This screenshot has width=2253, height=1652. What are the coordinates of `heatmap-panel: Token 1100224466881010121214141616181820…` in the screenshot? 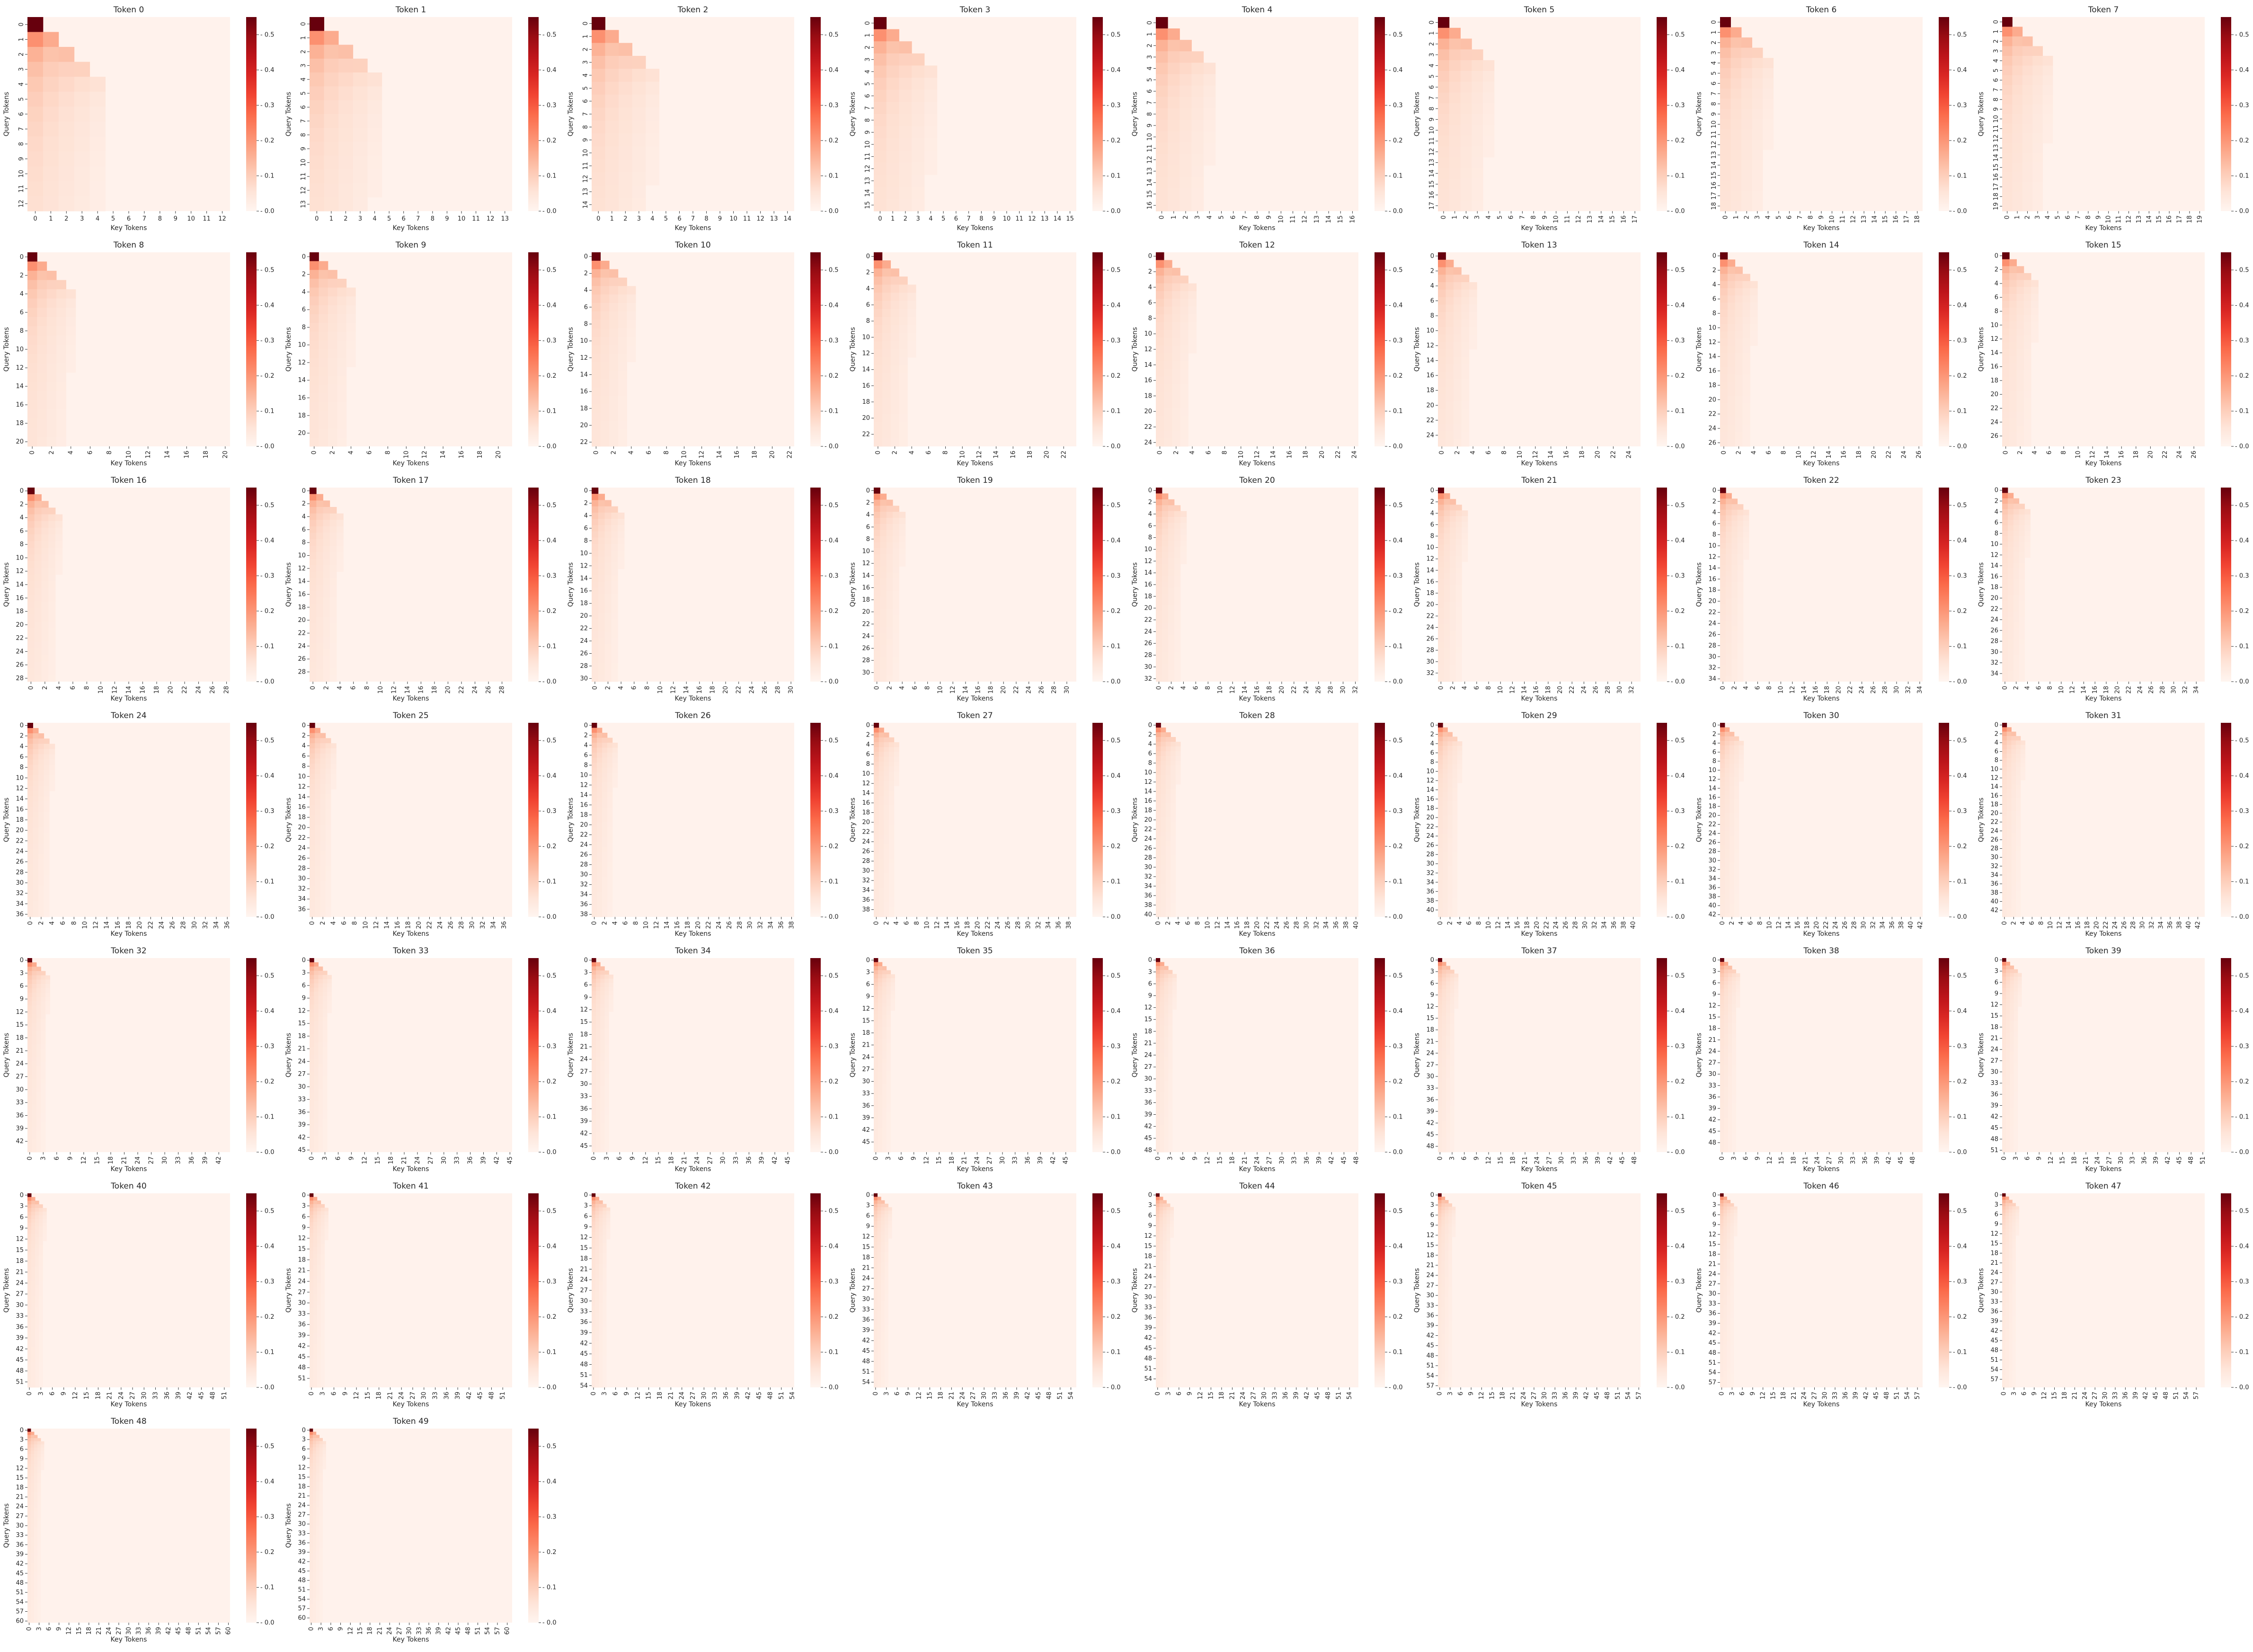 It's located at (985, 353).